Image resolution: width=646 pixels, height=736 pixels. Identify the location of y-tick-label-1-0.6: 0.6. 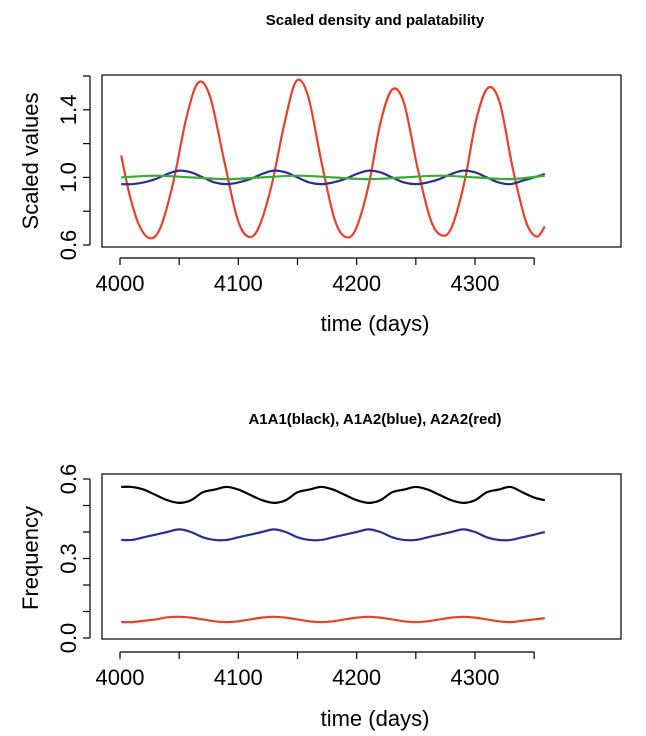
(68, 245).